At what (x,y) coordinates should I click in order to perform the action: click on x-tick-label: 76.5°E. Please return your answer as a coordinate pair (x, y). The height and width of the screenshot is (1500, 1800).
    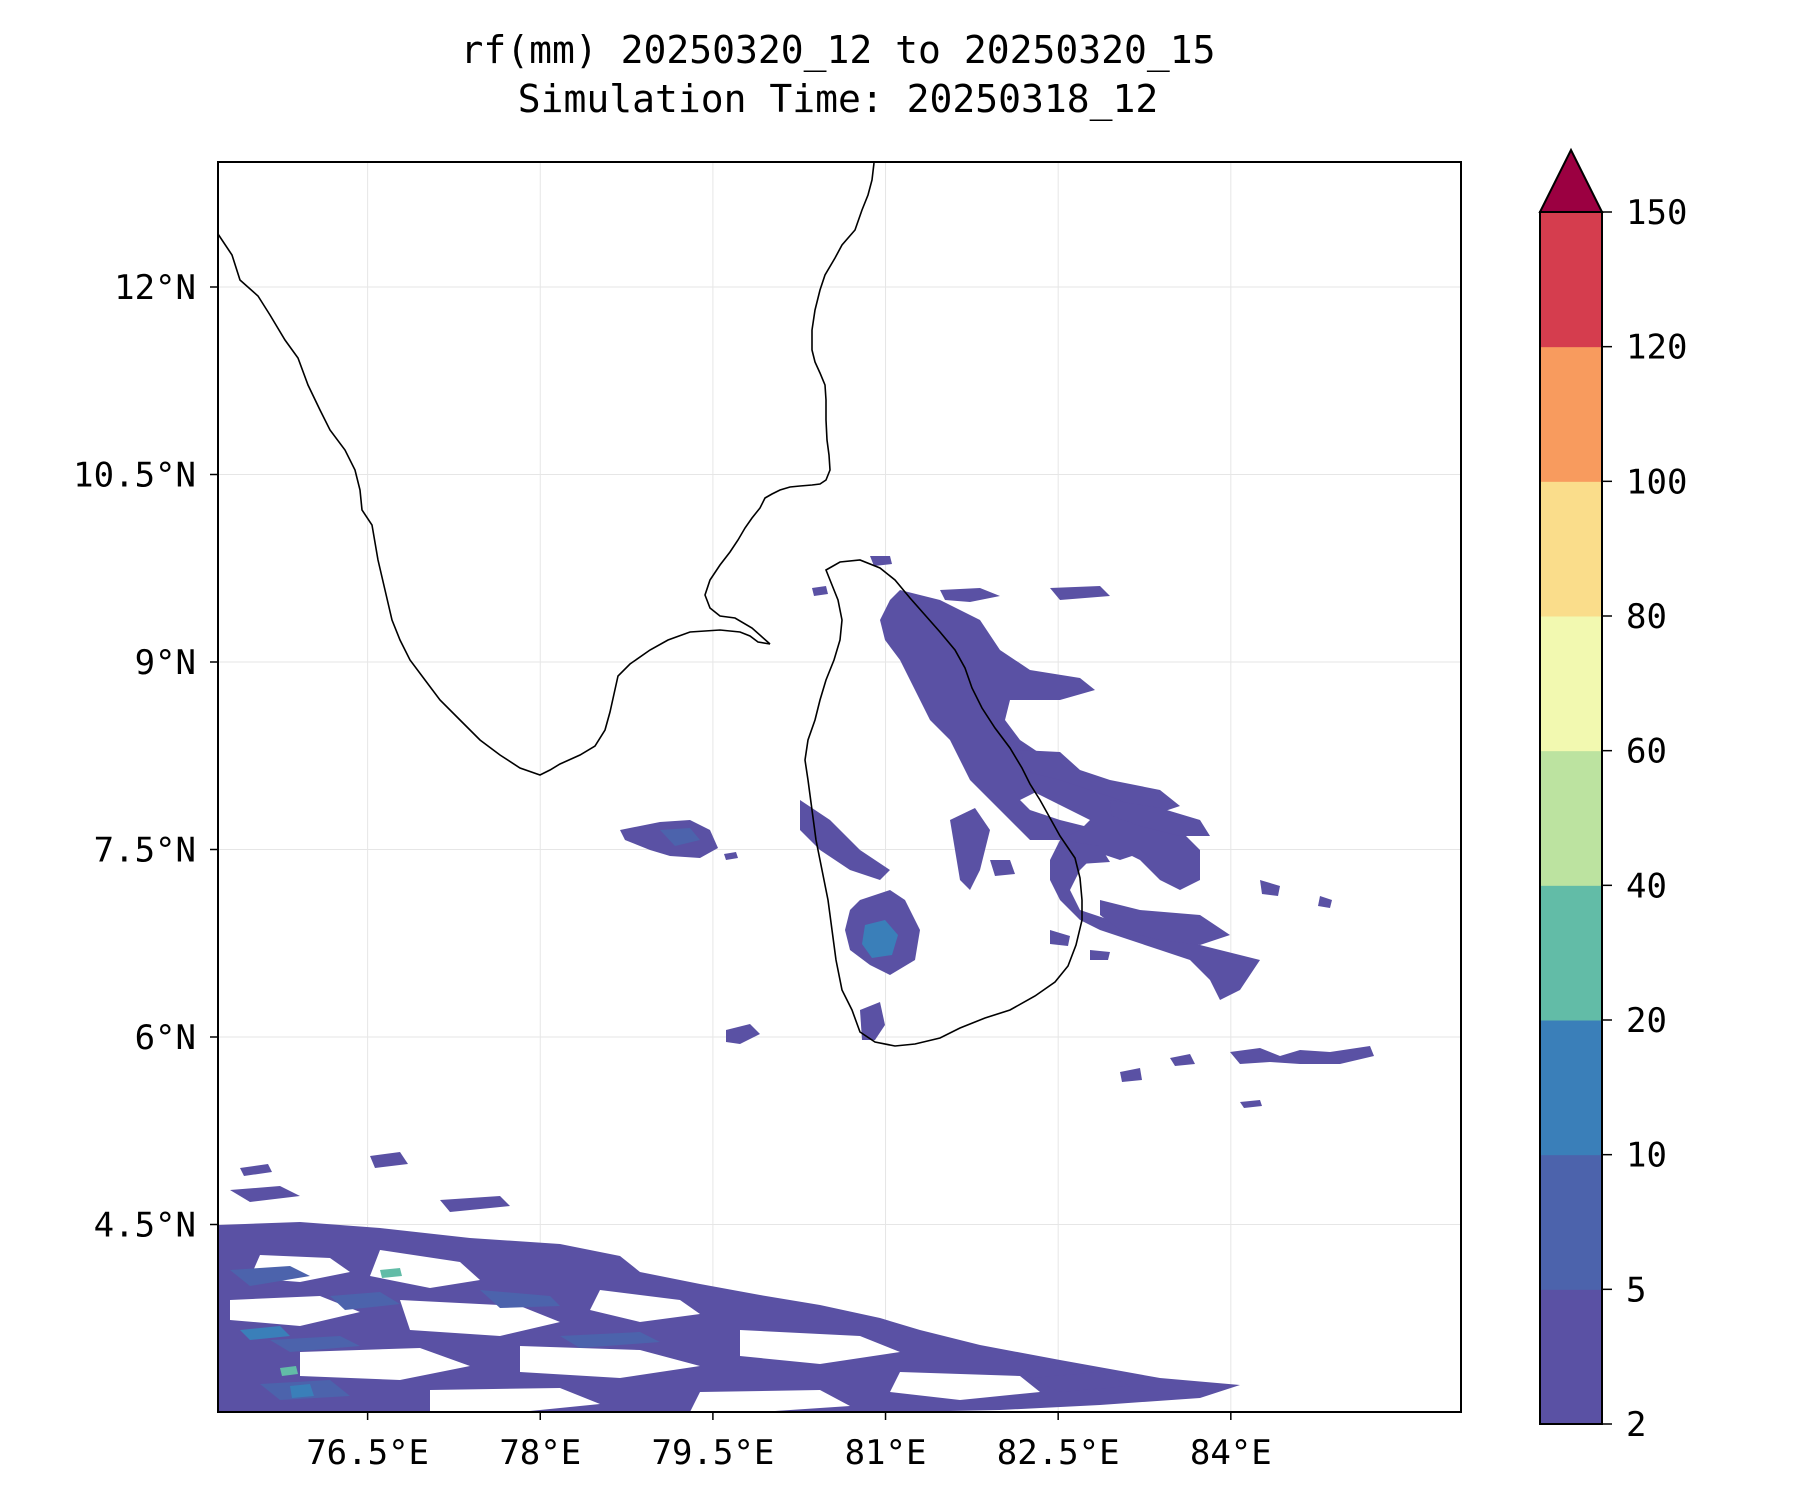
    Looking at the image, I should click on (367, 1453).